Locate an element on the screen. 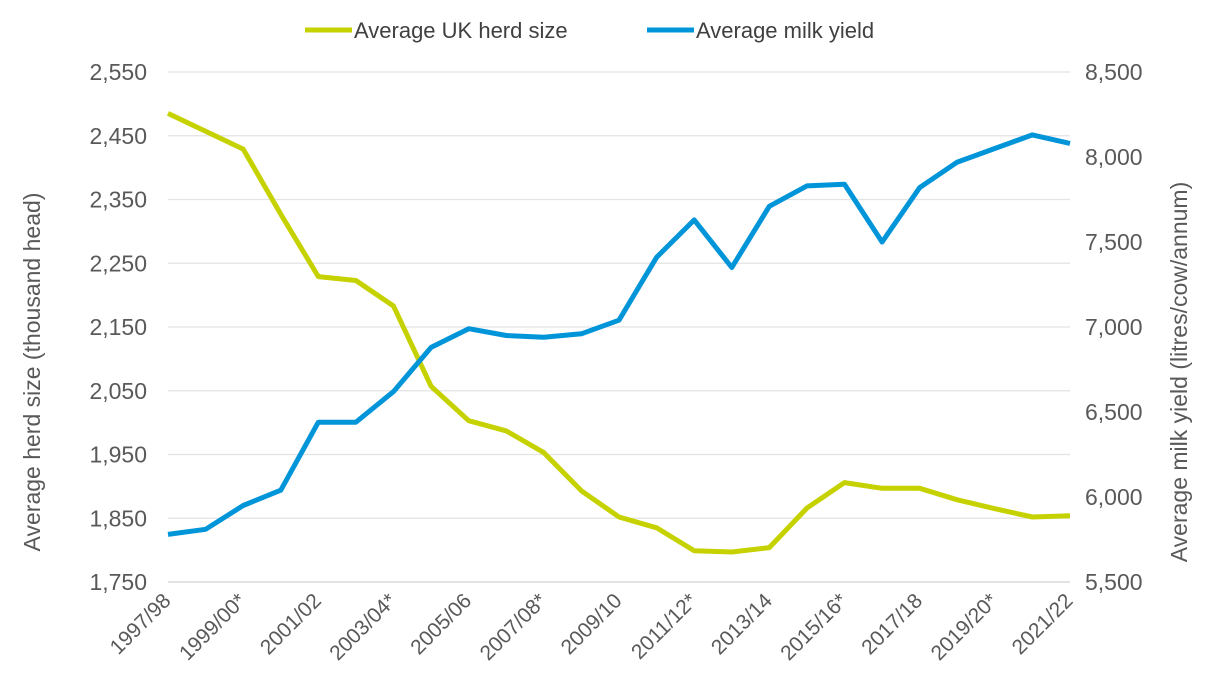 Image resolution: width=1205 pixels, height=695 pixels. y-left-tick-label: 1,850 is located at coordinates (118, 518).